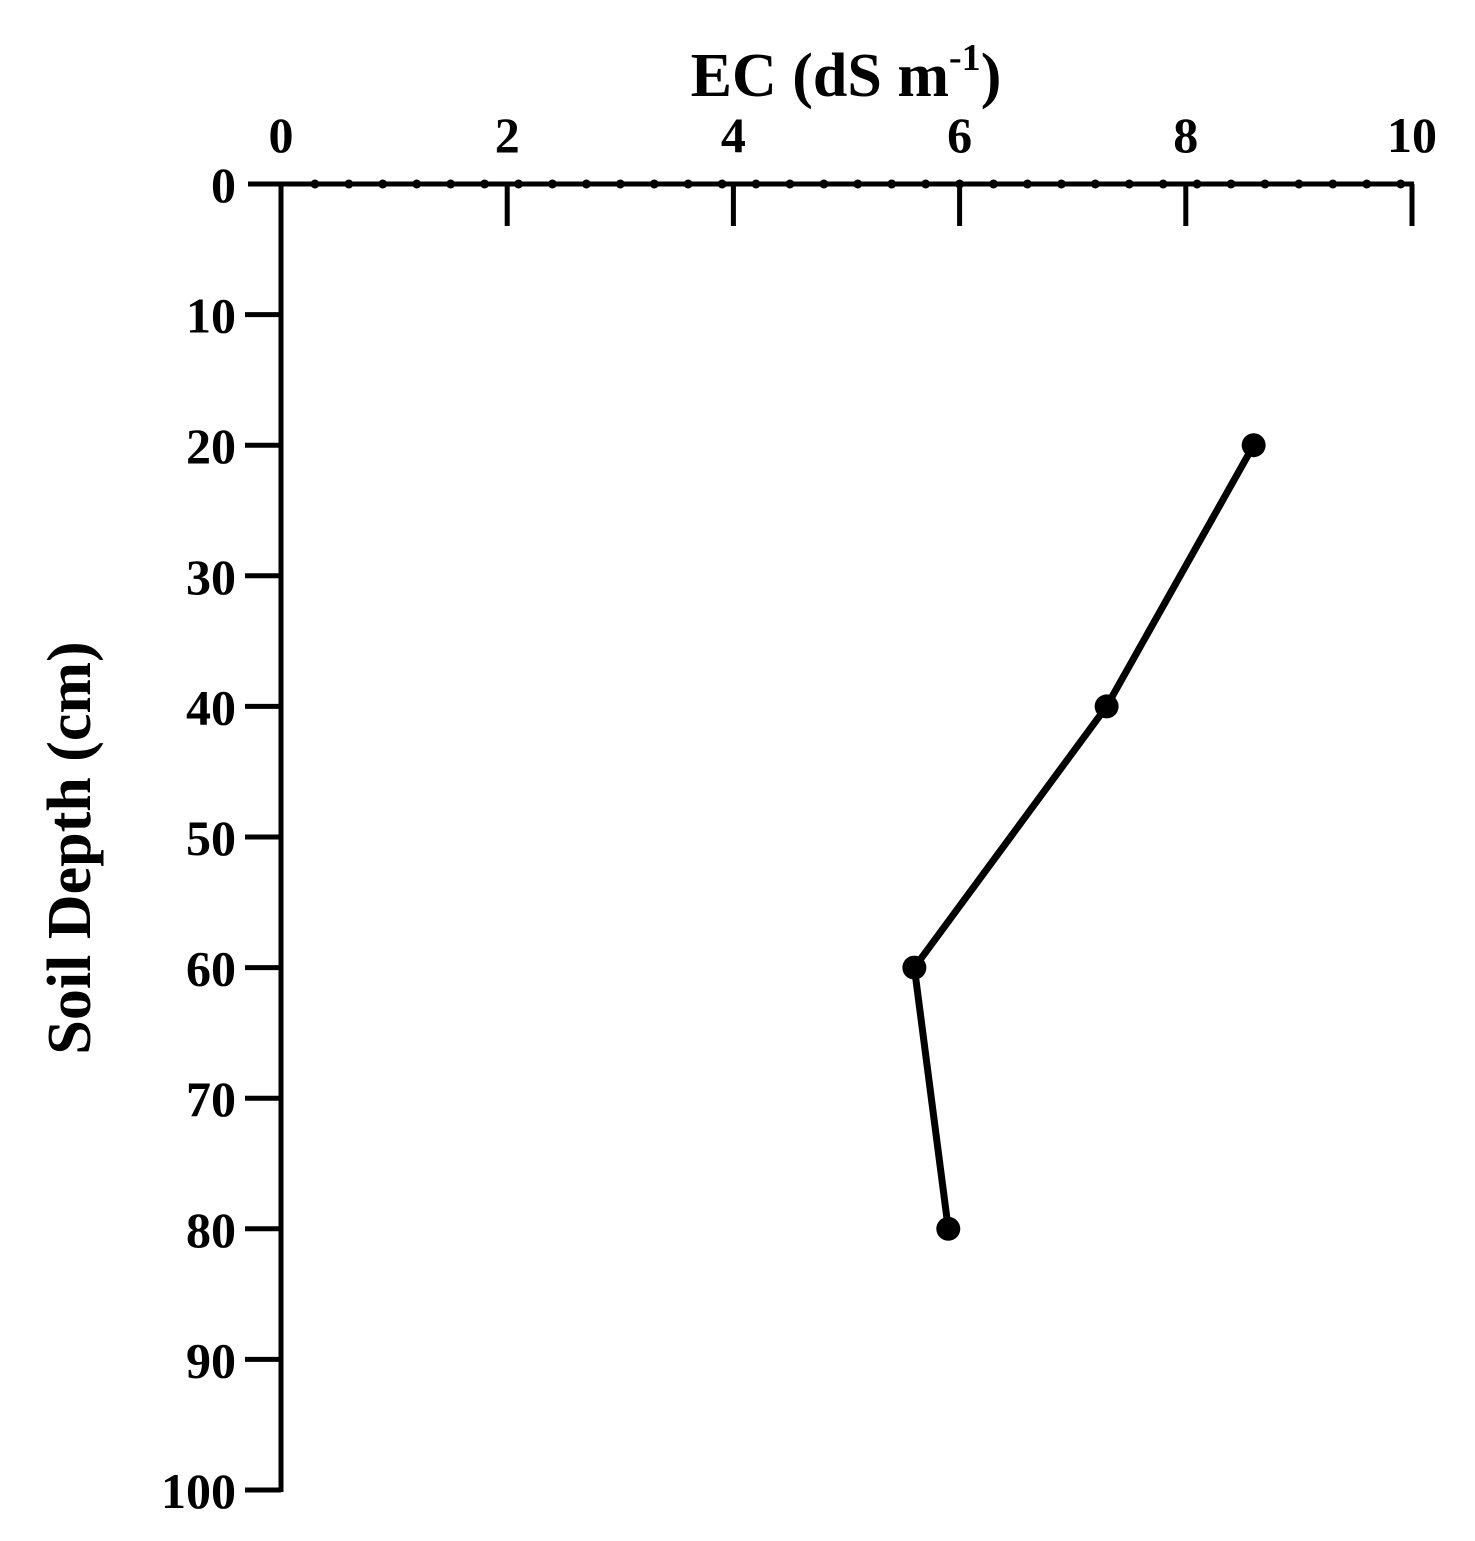  I want to click on y-tick-label: 10, so click(211, 316).